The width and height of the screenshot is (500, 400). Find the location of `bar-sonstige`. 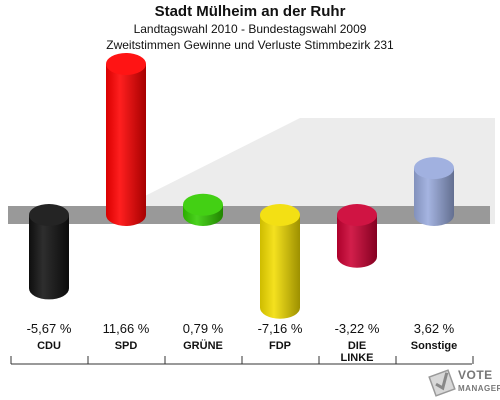

bar-sonstige is located at coordinates (434, 197).